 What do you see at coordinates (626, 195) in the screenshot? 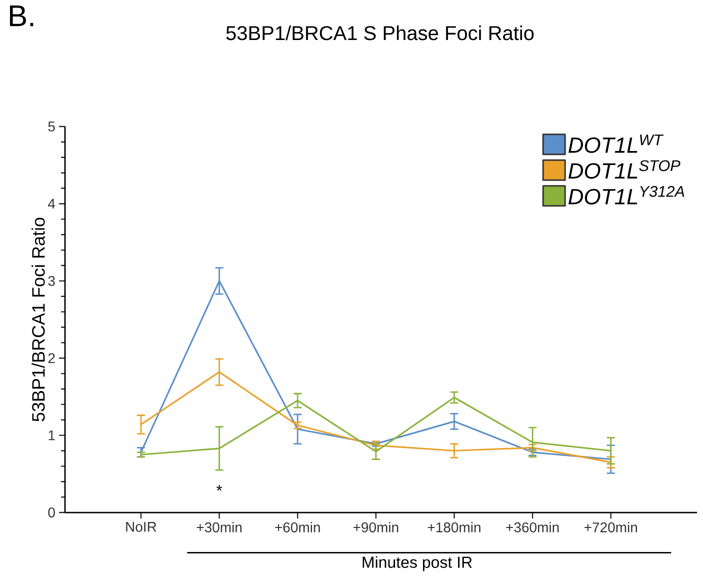
I see `legend-label: DOT1L$^{Y312A}$` at bounding box center [626, 195].